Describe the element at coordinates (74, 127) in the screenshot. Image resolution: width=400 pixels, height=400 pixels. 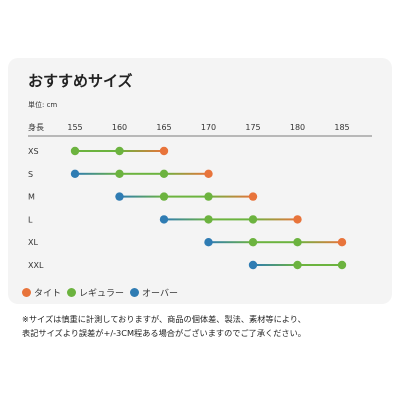
I see `tick-label-155: 155` at that location.